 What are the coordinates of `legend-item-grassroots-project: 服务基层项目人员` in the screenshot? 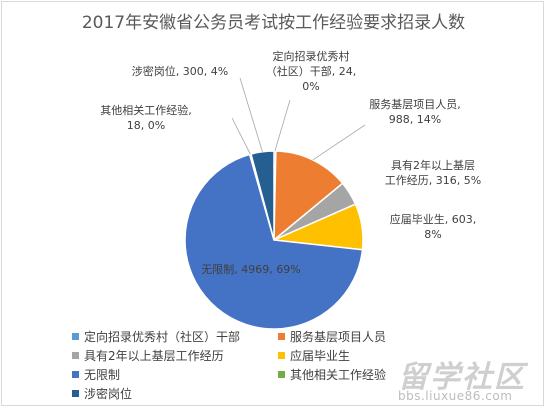 It's located at (332, 337).